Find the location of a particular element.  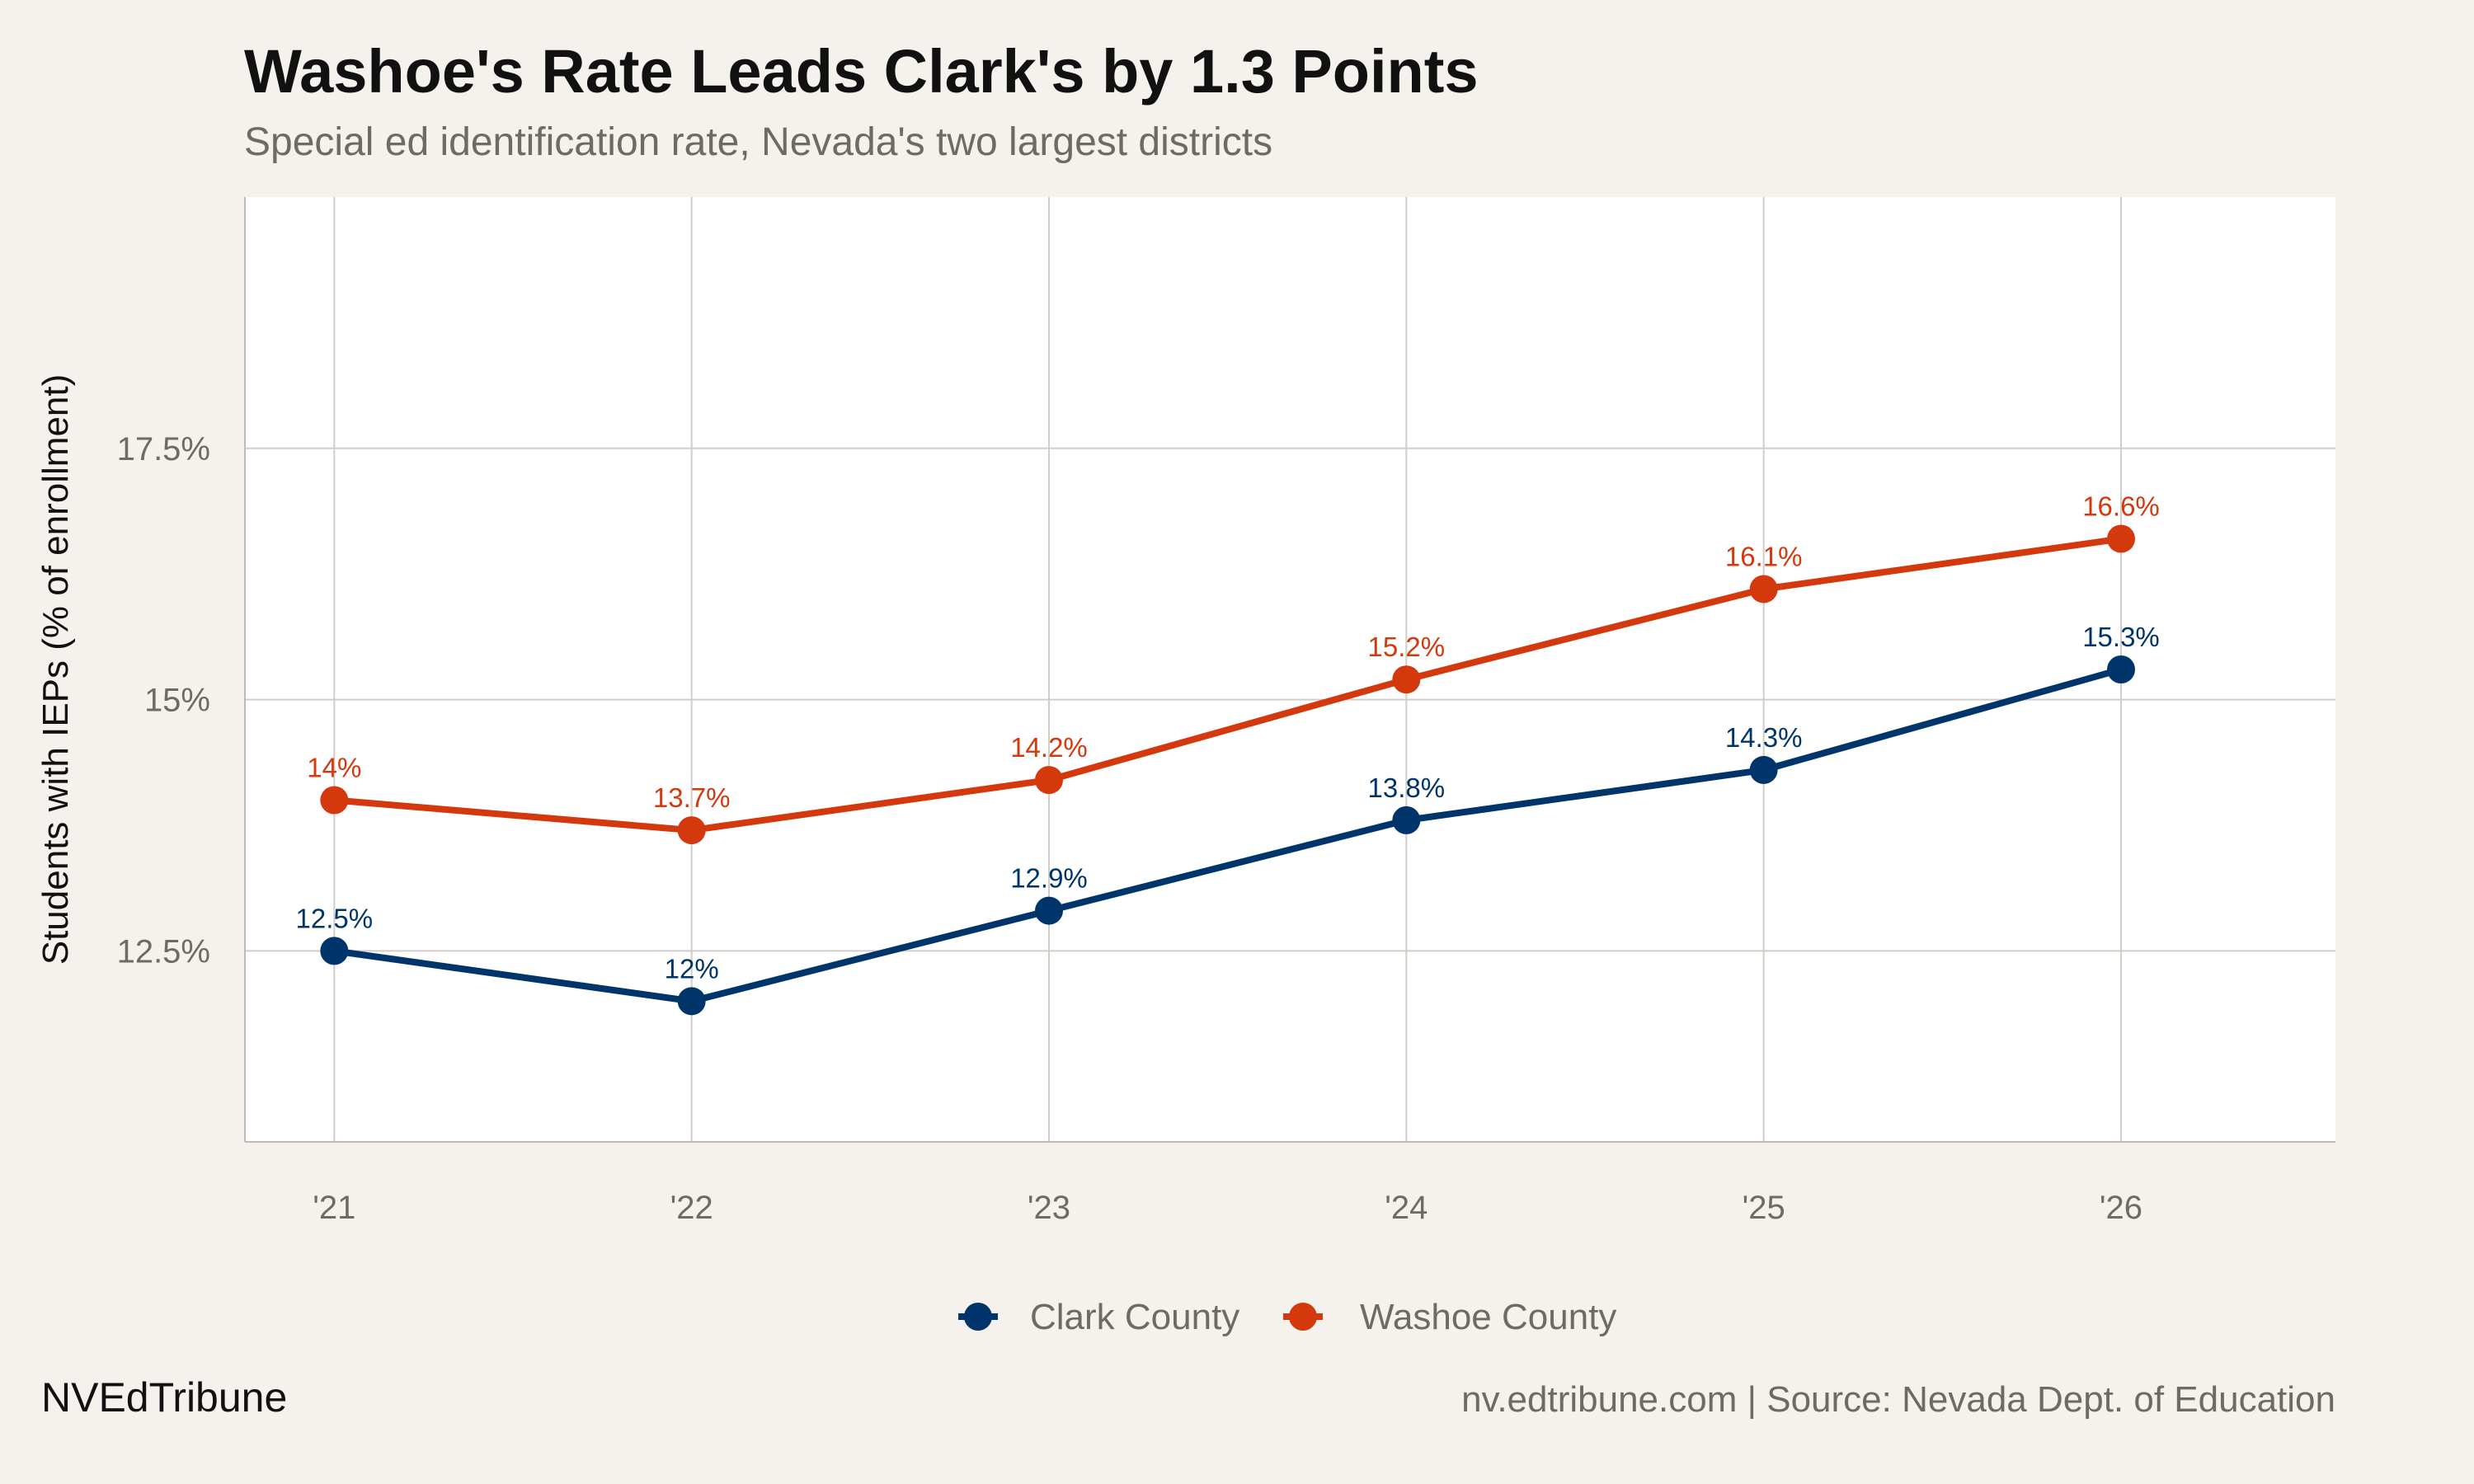

y-tick-labels: 12.5% 15% 17.5% is located at coordinates (163, 700).